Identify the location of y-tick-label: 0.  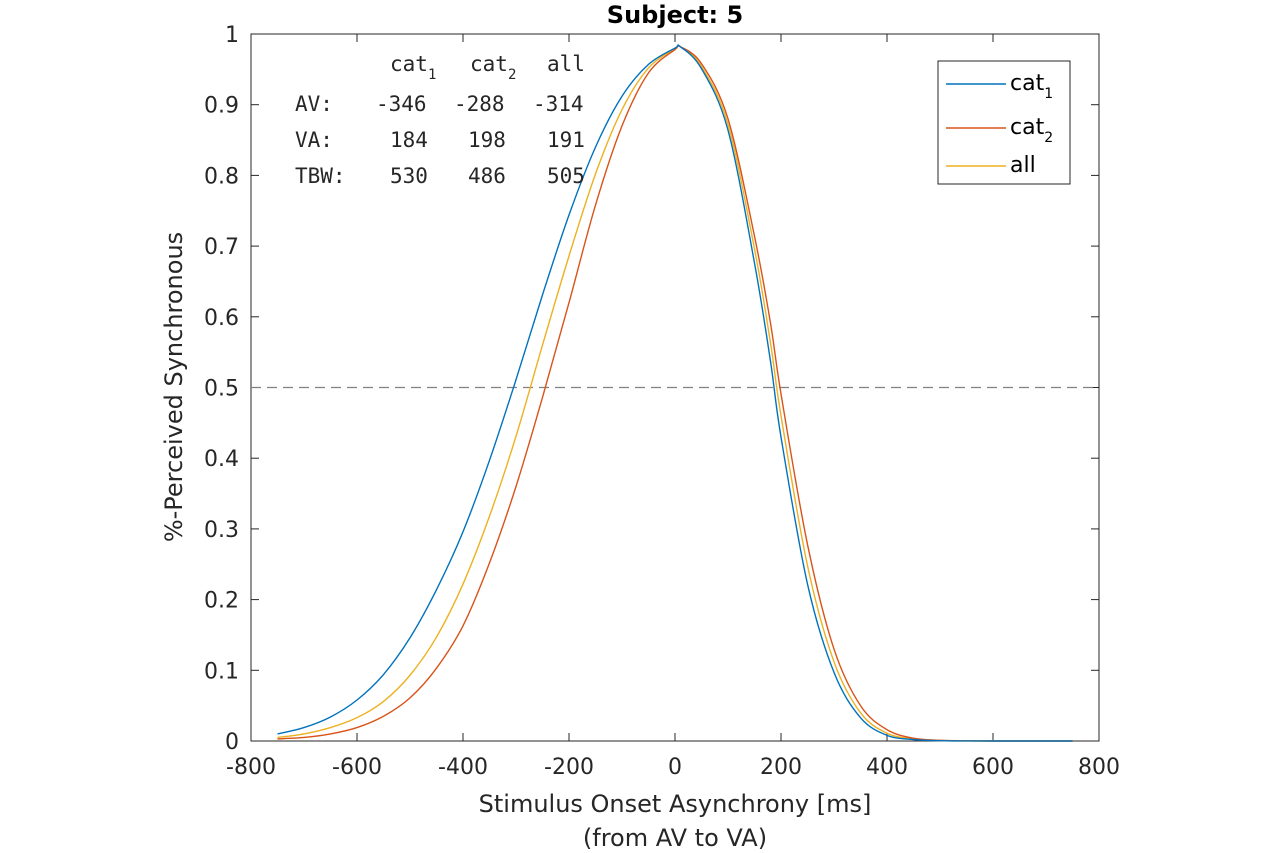
(232, 742).